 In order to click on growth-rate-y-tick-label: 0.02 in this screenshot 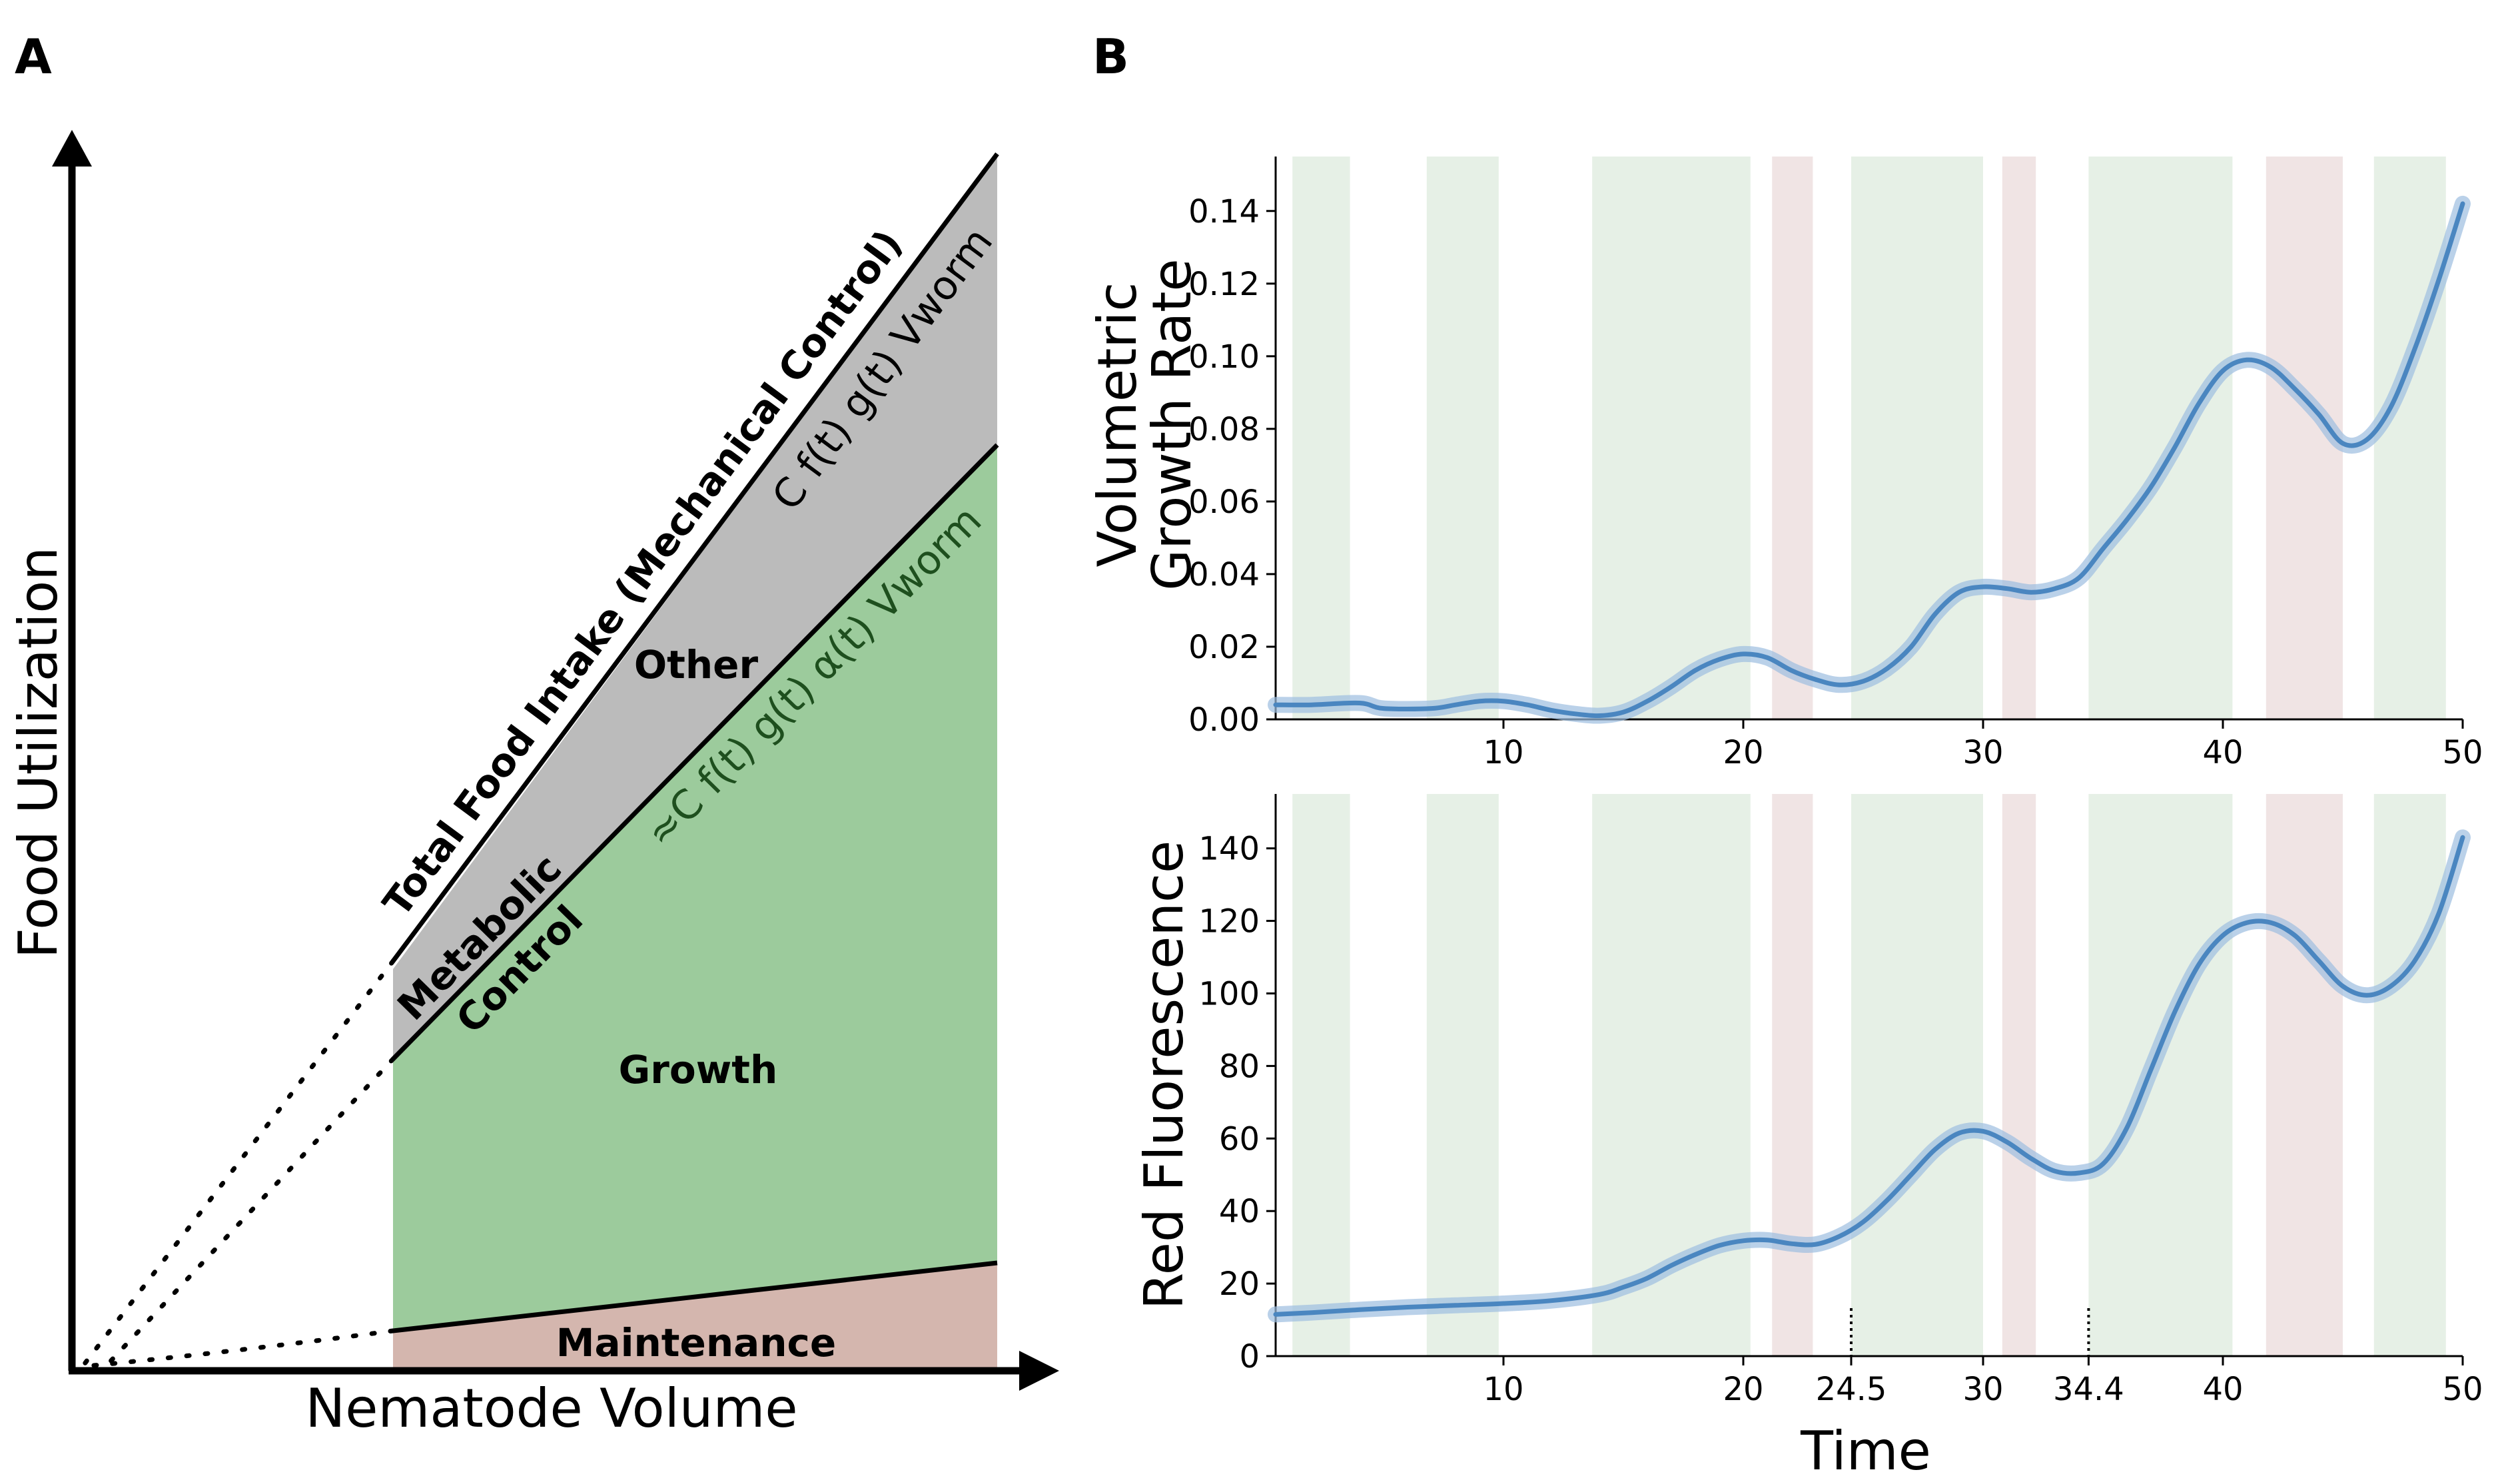, I will do `click(1224, 648)`.